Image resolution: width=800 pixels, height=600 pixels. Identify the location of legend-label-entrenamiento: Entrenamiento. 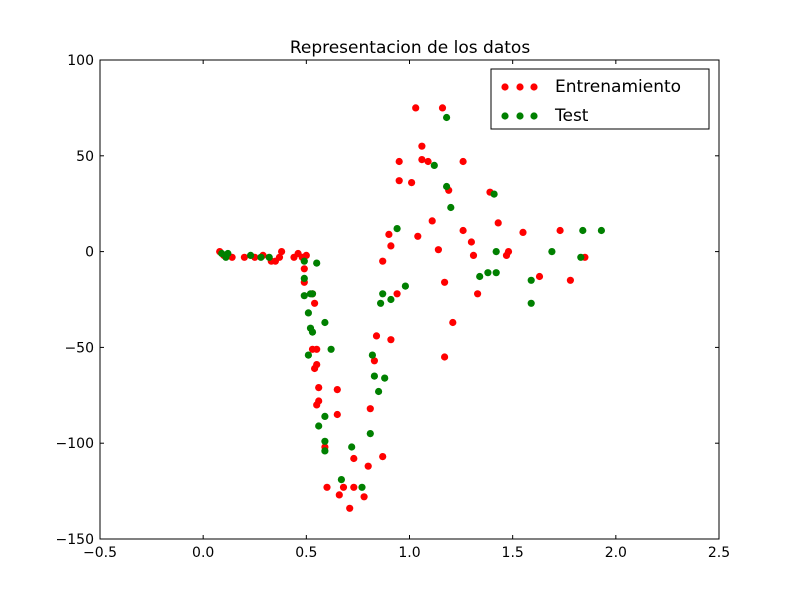
(618, 87).